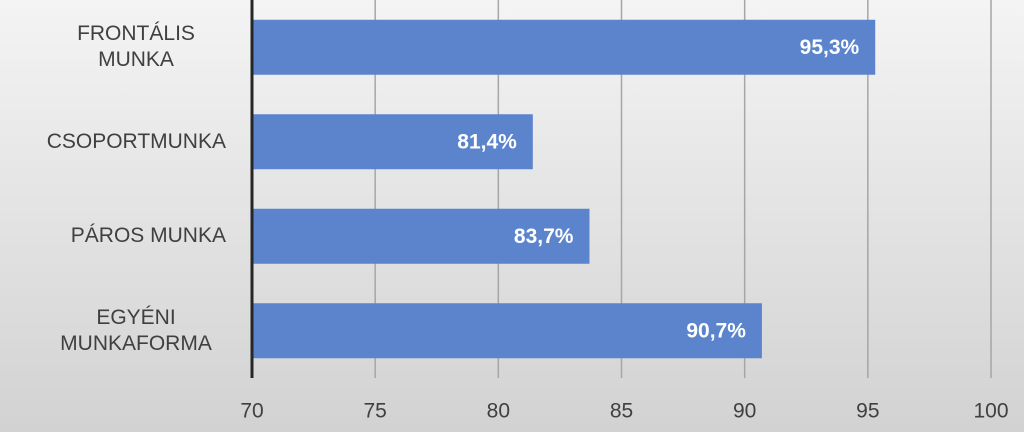 The width and height of the screenshot is (1024, 432). What do you see at coordinates (867, 411) in the screenshot?
I see `x-tick-label: 95` at bounding box center [867, 411].